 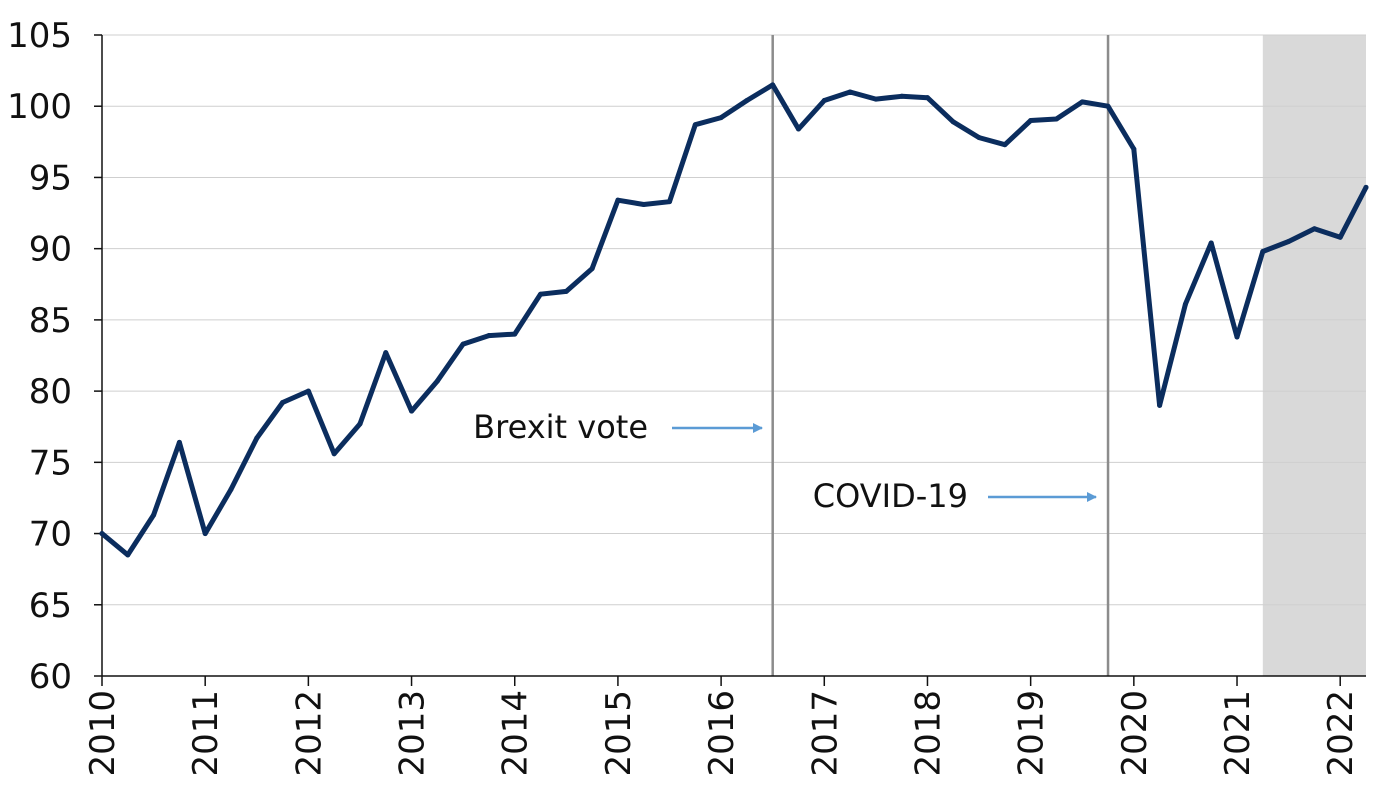 What do you see at coordinates (50, 178) in the screenshot?
I see `y-tick-label: 95` at bounding box center [50, 178].